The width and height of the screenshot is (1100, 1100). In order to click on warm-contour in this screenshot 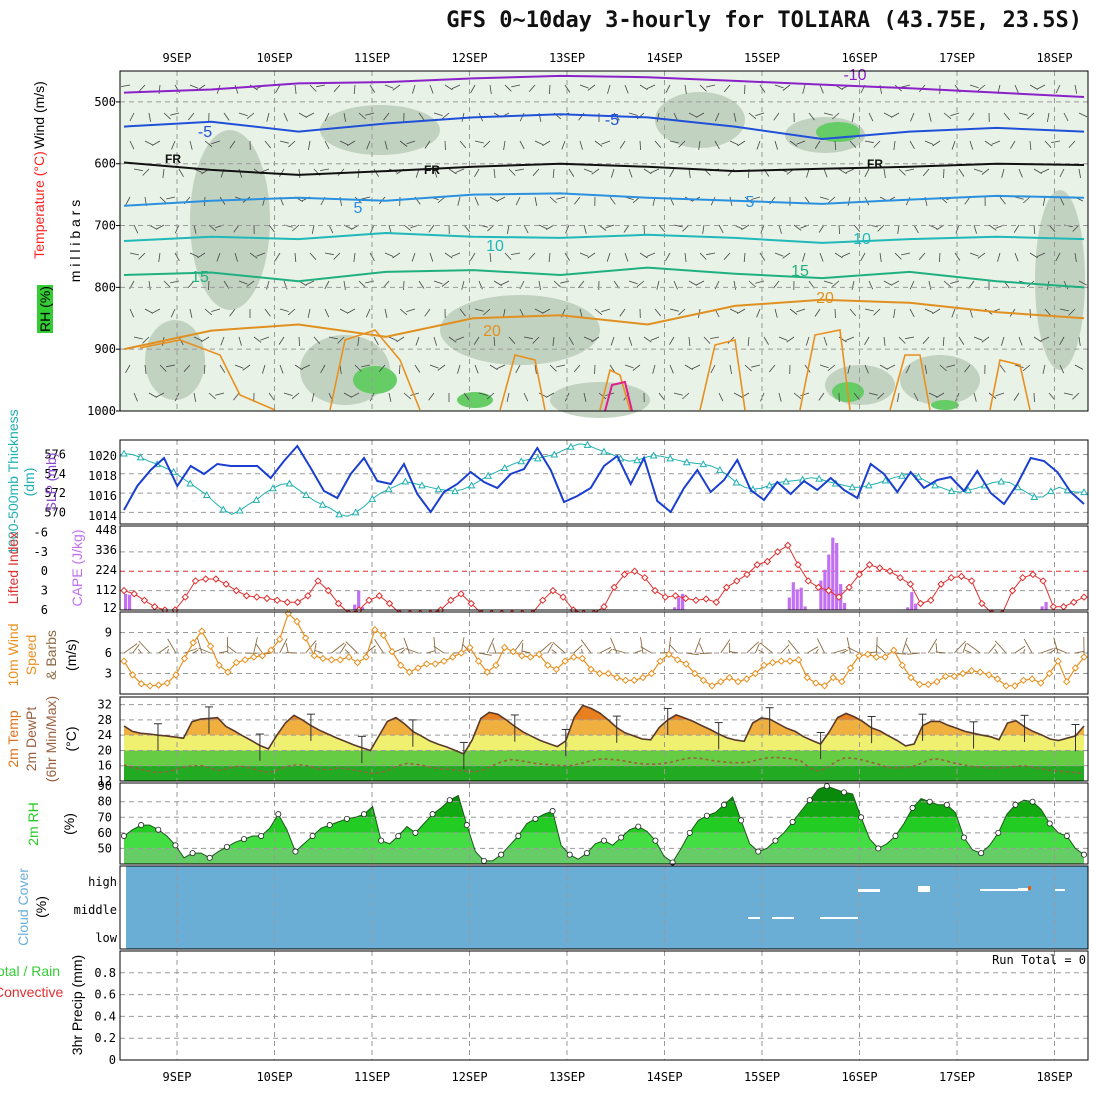, I will do `click(207, 375)`.